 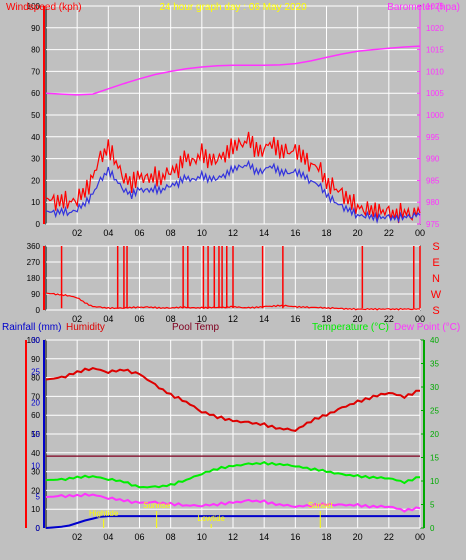 I want to click on barometer-tick-label: 1000, so click(x=435, y=115).